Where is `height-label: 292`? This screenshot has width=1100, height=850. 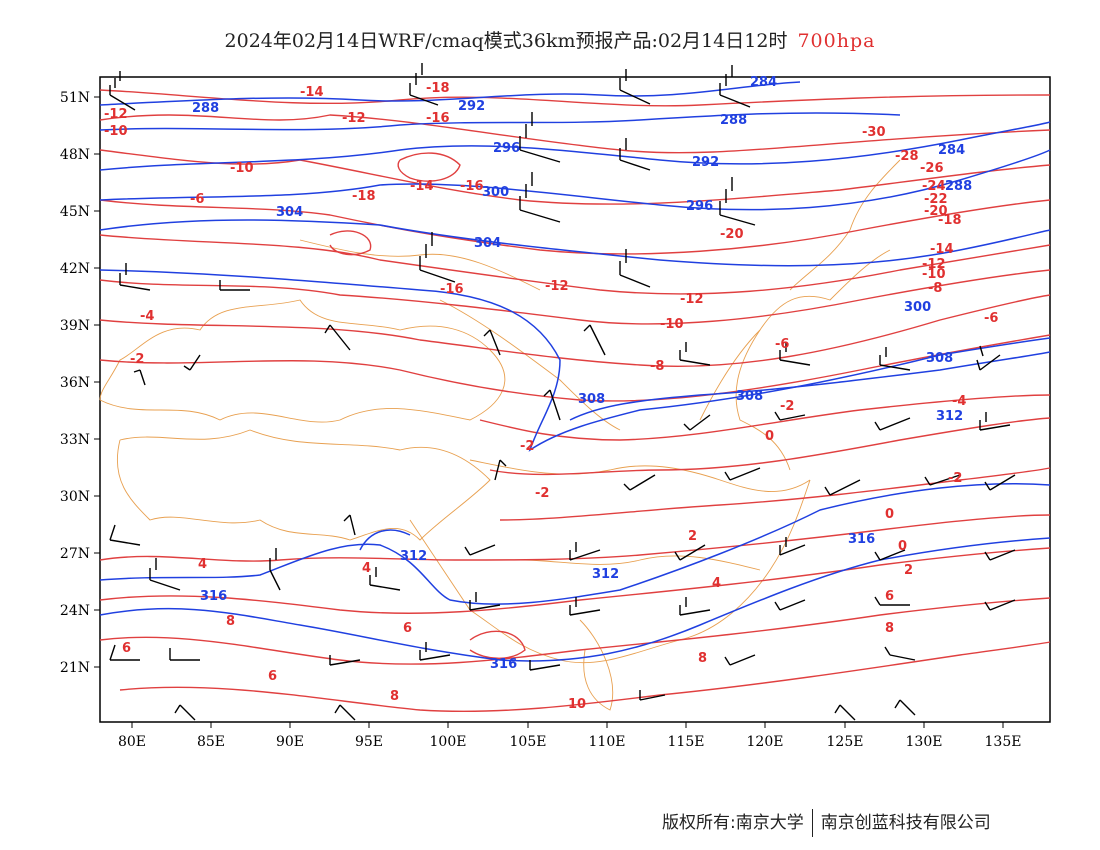 height-label: 292 is located at coordinates (705, 162).